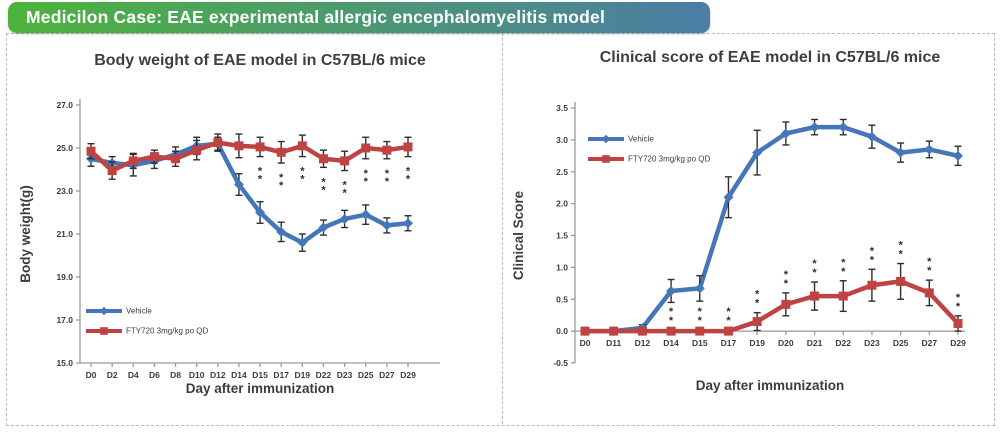 Image resolution: width=1000 pixels, height=433 pixels. I want to click on svg-text: D10, so click(197, 375).